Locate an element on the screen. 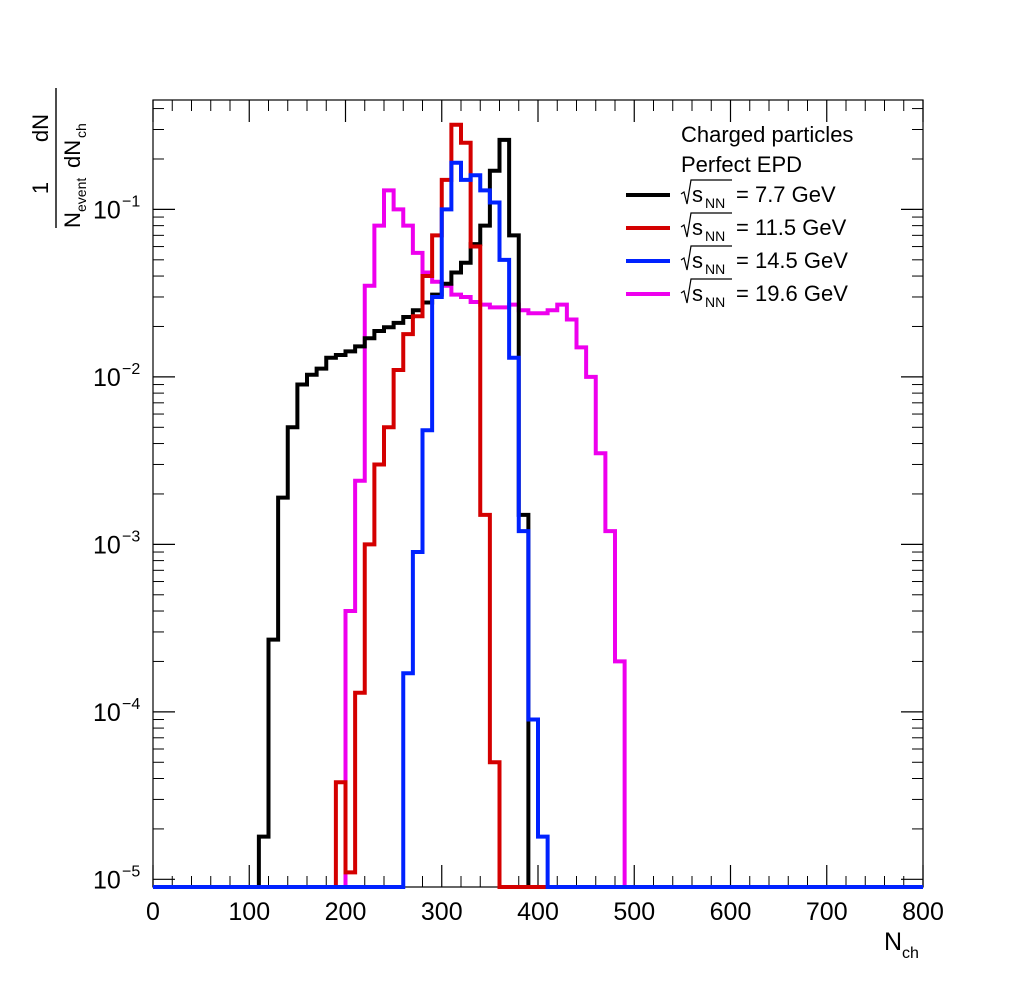 The width and height of the screenshot is (1029, 989). legend-label-3: = 14.5 GeV is located at coordinates (792, 260).